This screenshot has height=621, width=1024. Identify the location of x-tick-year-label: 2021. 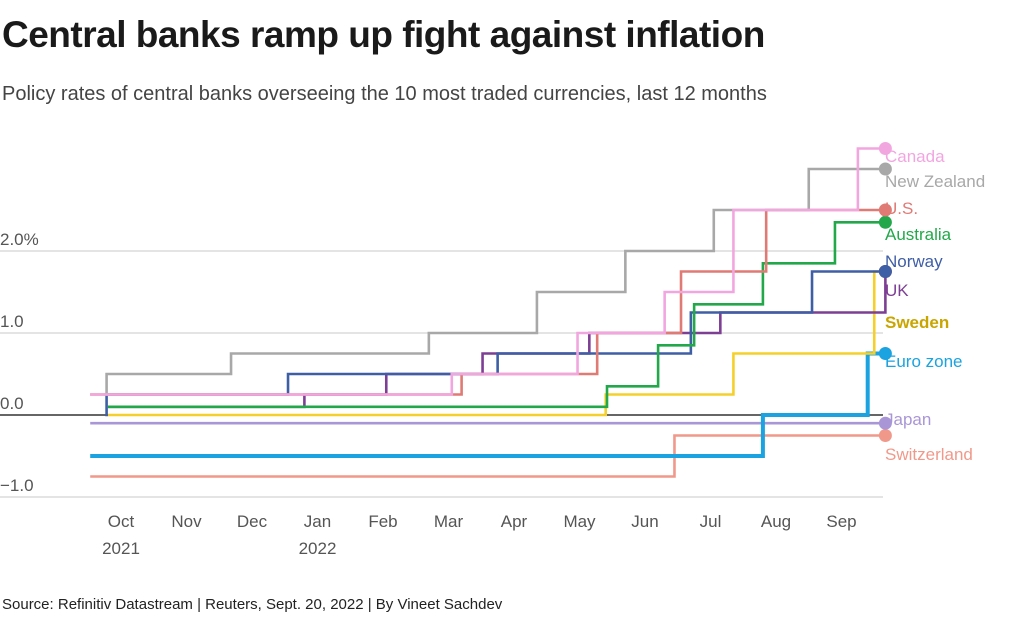
(121, 548).